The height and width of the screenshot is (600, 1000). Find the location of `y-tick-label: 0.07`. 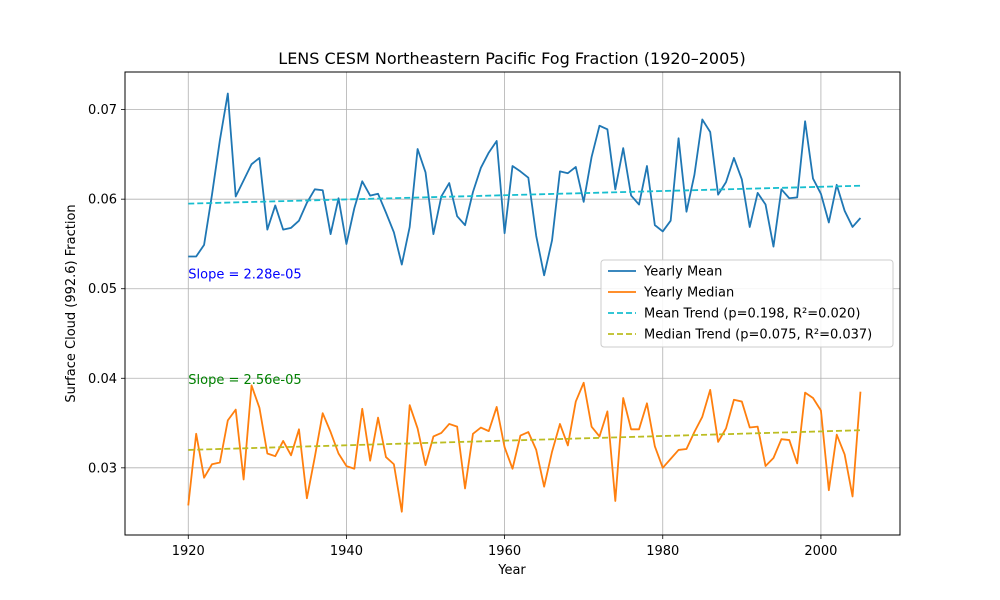

y-tick-label: 0.07 is located at coordinates (102, 110).